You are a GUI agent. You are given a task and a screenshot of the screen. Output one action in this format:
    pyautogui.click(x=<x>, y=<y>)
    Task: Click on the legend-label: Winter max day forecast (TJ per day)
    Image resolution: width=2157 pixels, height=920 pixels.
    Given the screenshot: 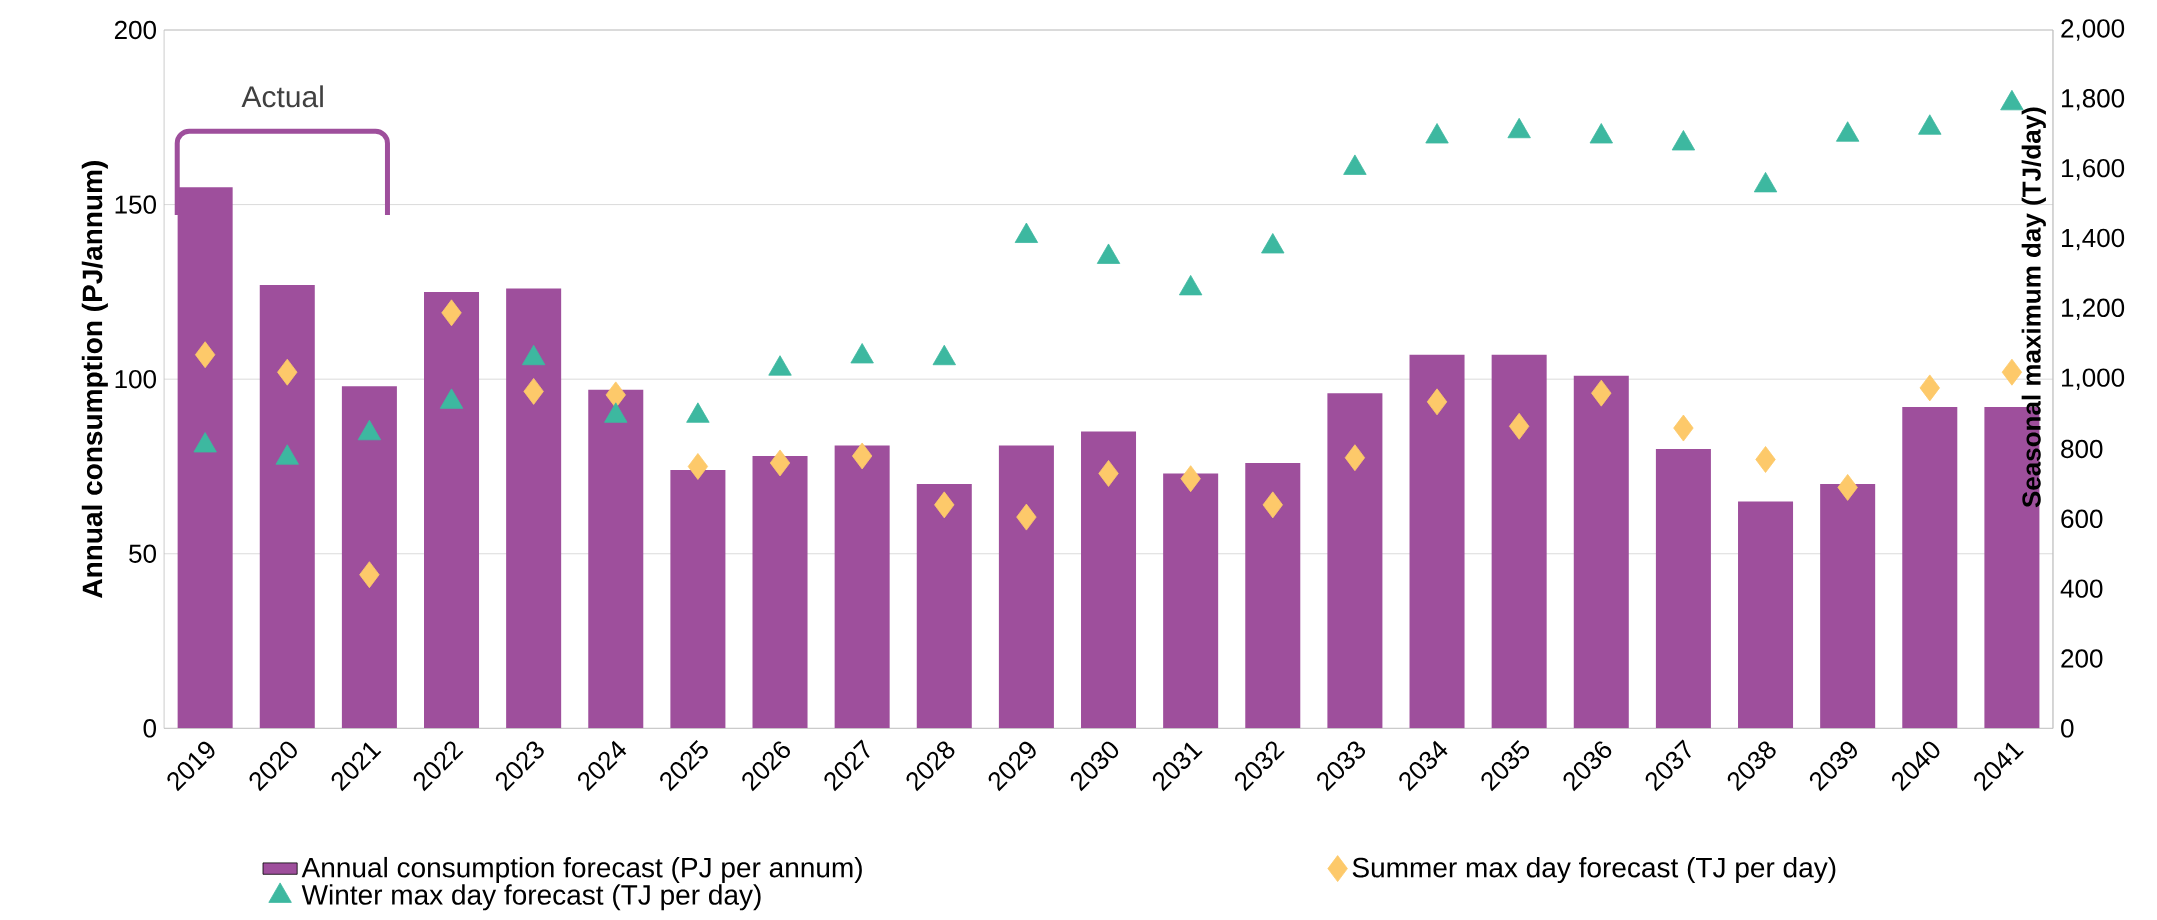 What is the action you would take?
    pyautogui.click(x=531, y=897)
    